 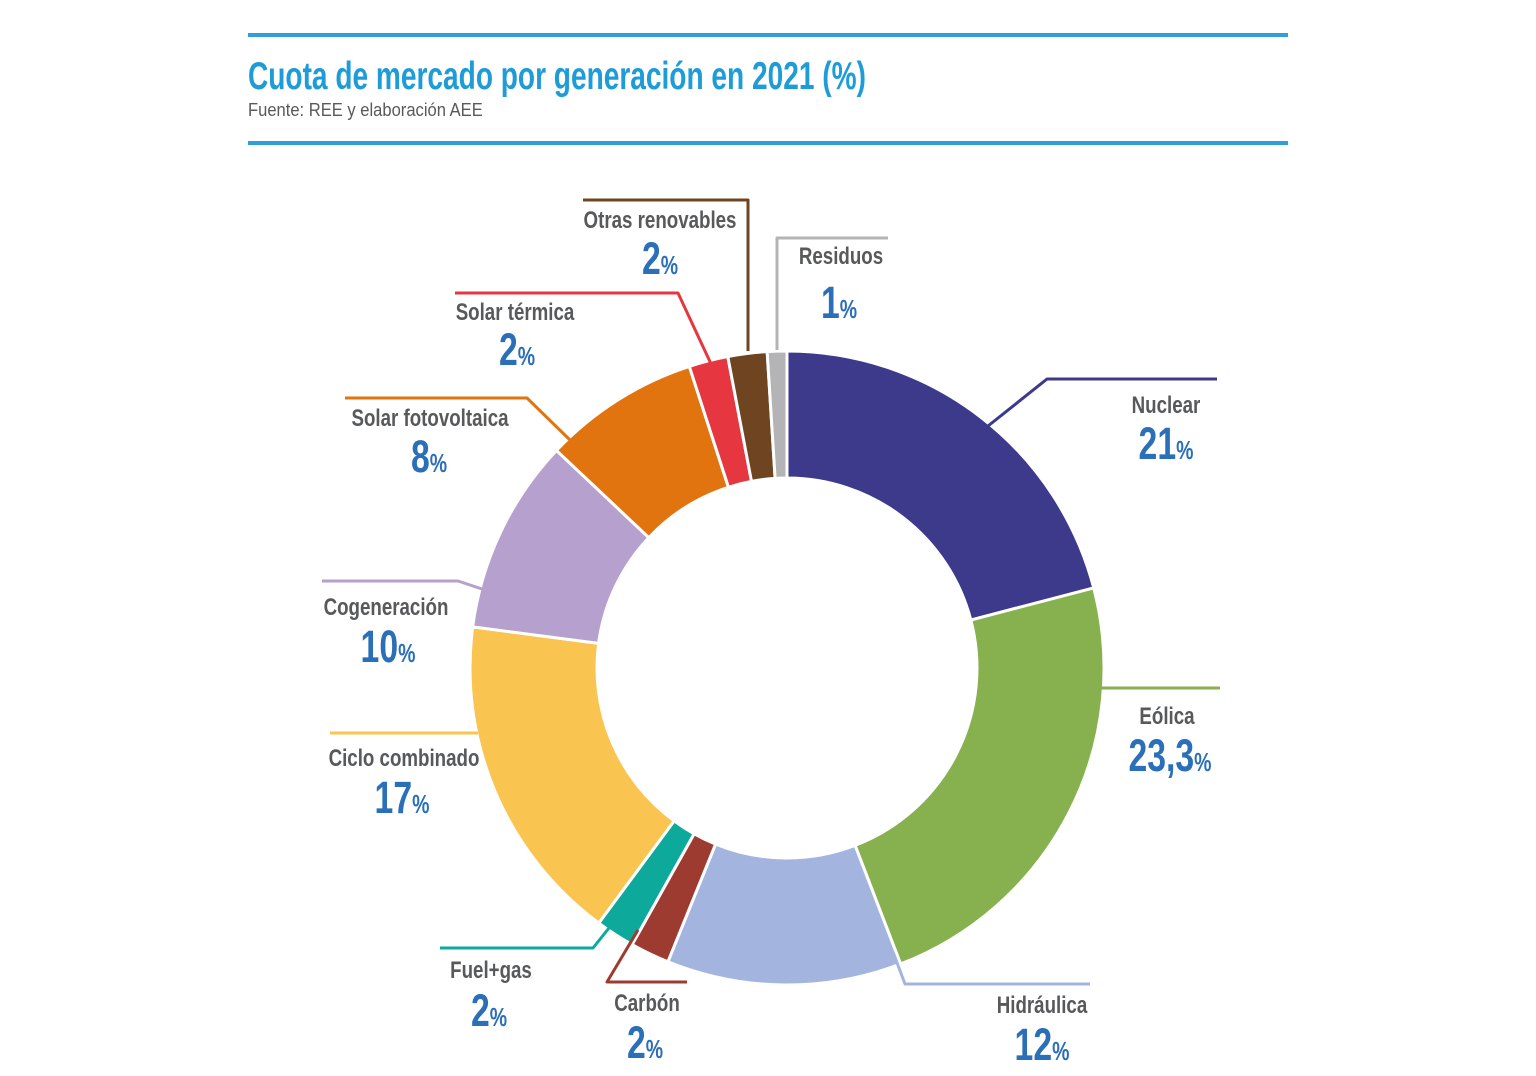 I want to click on segment-value-residuos: 1%, so click(x=839, y=303).